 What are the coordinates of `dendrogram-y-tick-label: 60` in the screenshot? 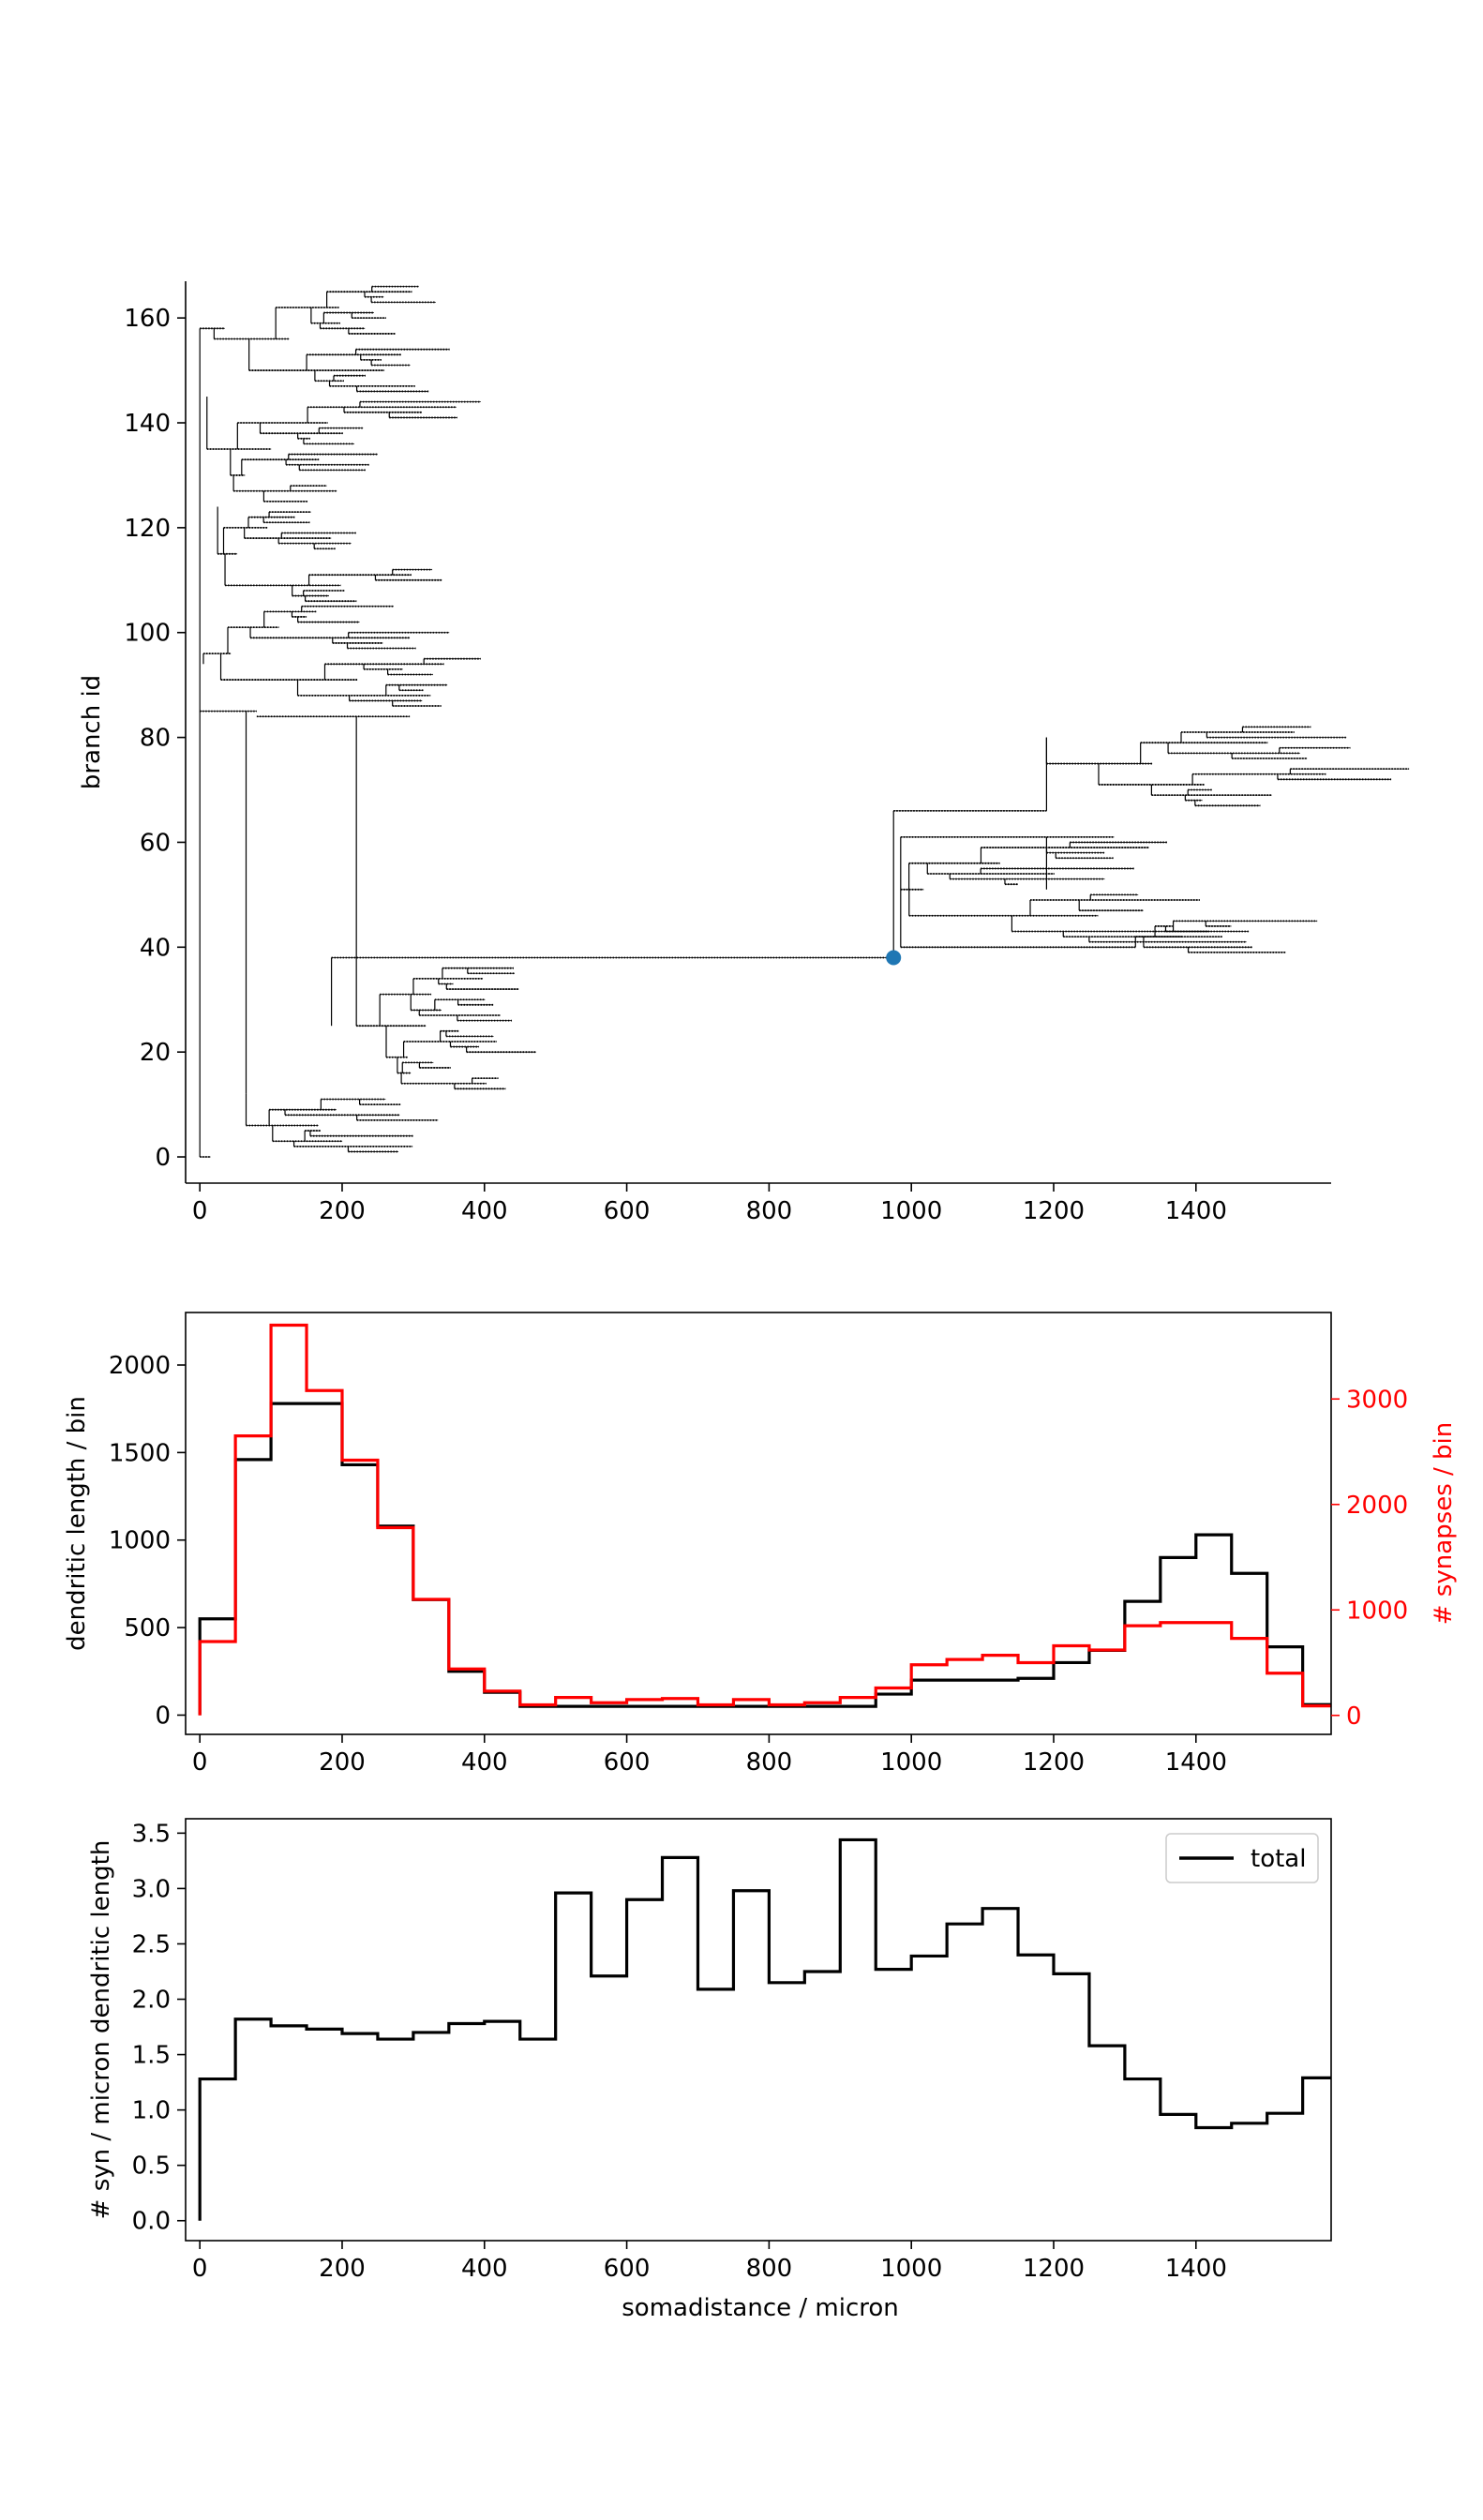 It's located at (155, 843).